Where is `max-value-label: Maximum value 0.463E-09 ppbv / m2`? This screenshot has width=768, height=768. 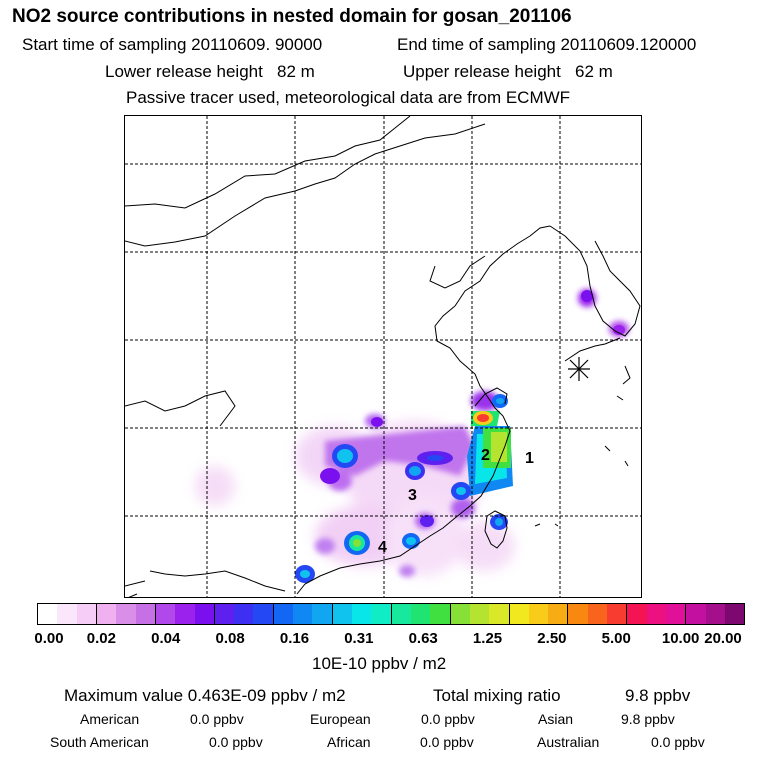 max-value-label: Maximum value 0.463E-09 ppbv / m2 is located at coordinates (205, 695).